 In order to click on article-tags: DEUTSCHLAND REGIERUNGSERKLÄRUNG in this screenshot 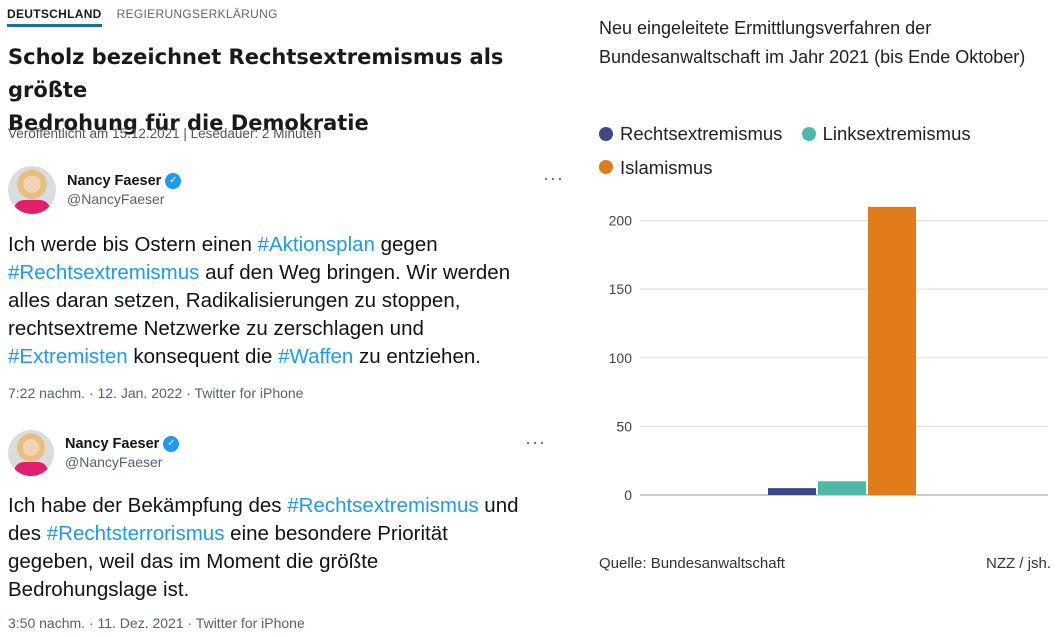, I will do `click(142, 17)`.